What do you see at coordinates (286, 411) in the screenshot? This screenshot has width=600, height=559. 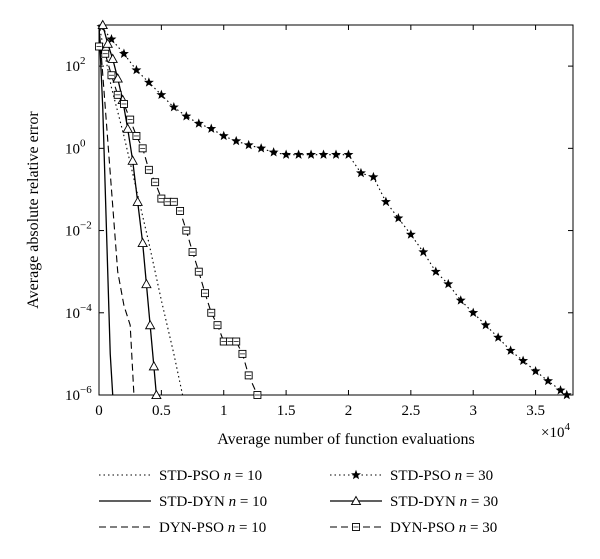 I see `x-tick-label: 1.5` at bounding box center [286, 411].